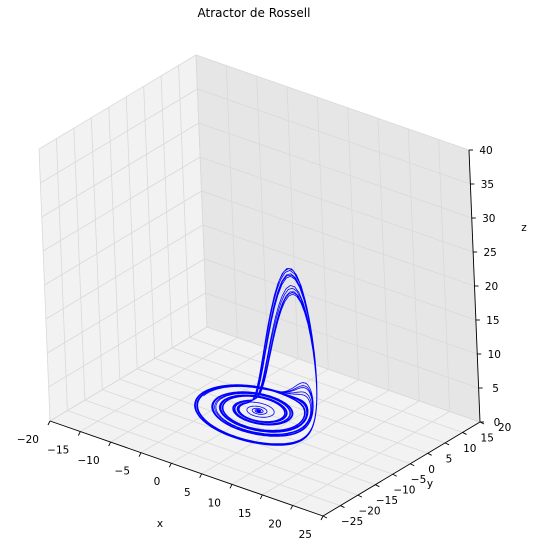 Image resolution: width=547 pixels, height=551 pixels. Describe the element at coordinates (488, 219) in the screenshot. I see `z-tick-label: 30` at that location.